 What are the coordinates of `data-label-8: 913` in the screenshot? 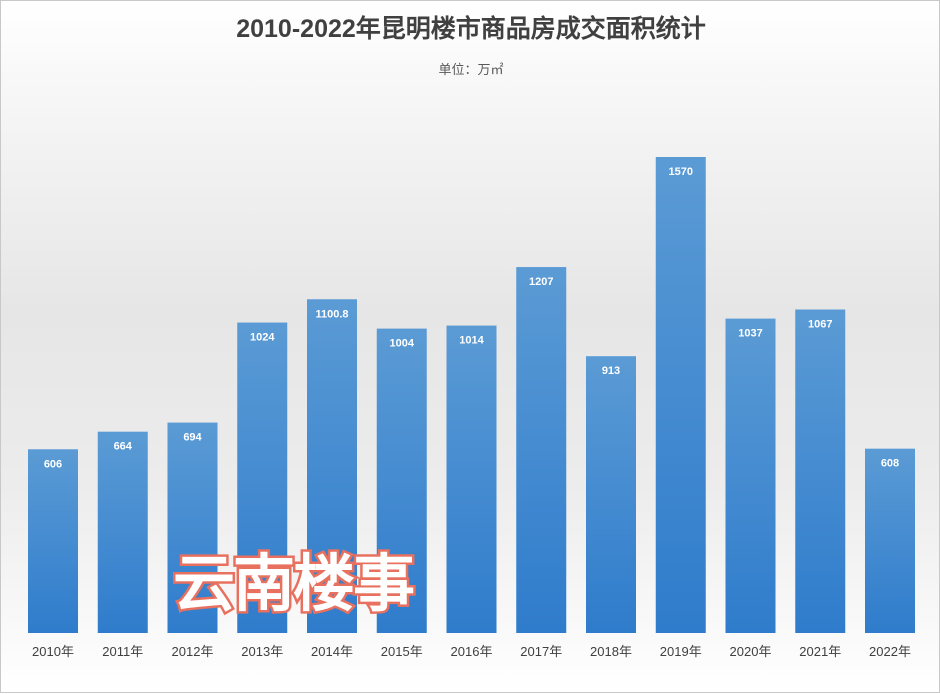 It's located at (611, 371).